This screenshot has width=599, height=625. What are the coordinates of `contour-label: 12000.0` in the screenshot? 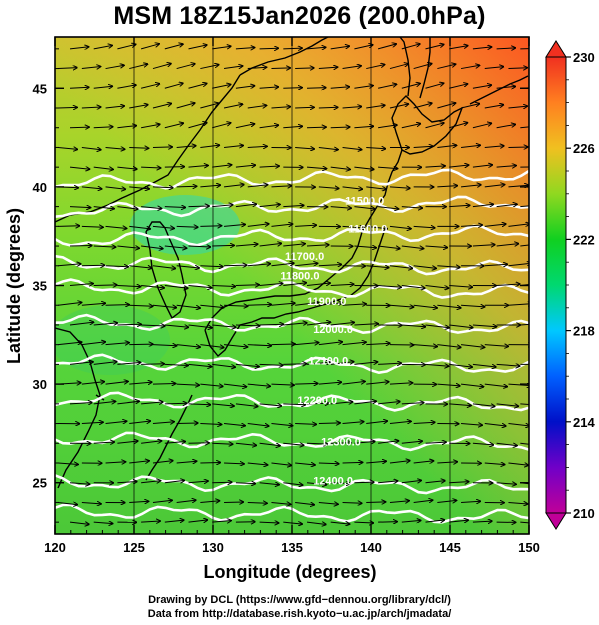 It's located at (333, 330).